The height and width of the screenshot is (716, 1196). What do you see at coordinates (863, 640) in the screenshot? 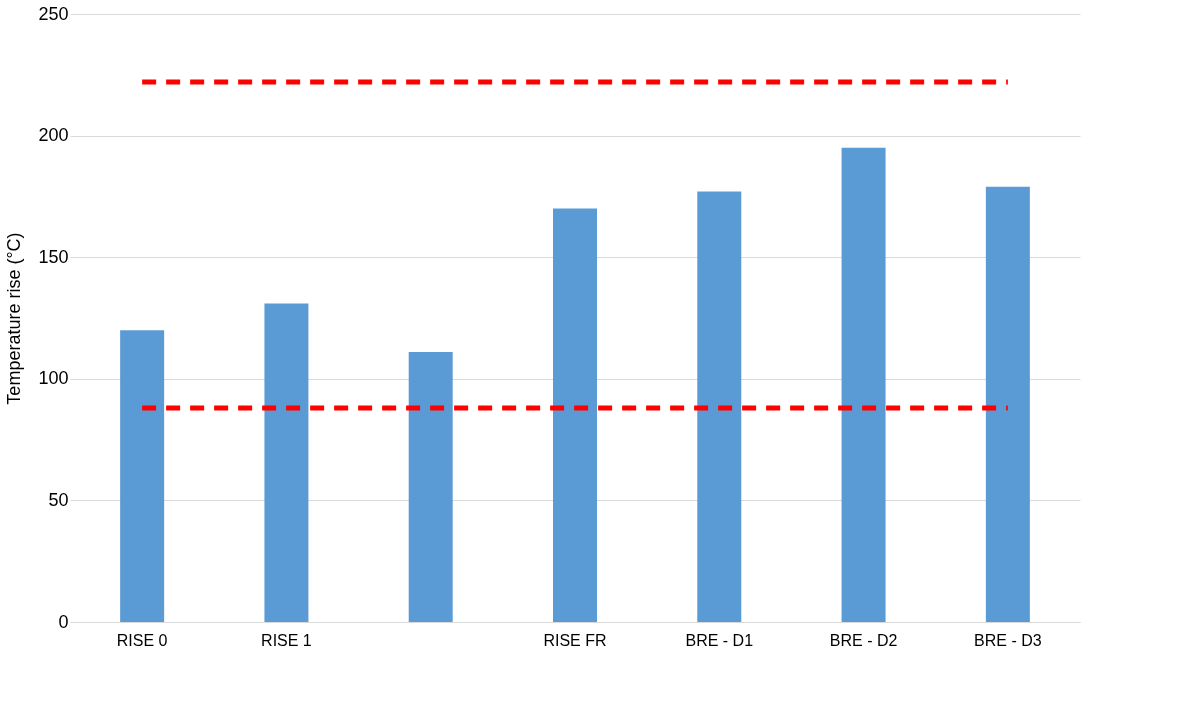
I see `x-tick-label: BRE - D2` at bounding box center [863, 640].